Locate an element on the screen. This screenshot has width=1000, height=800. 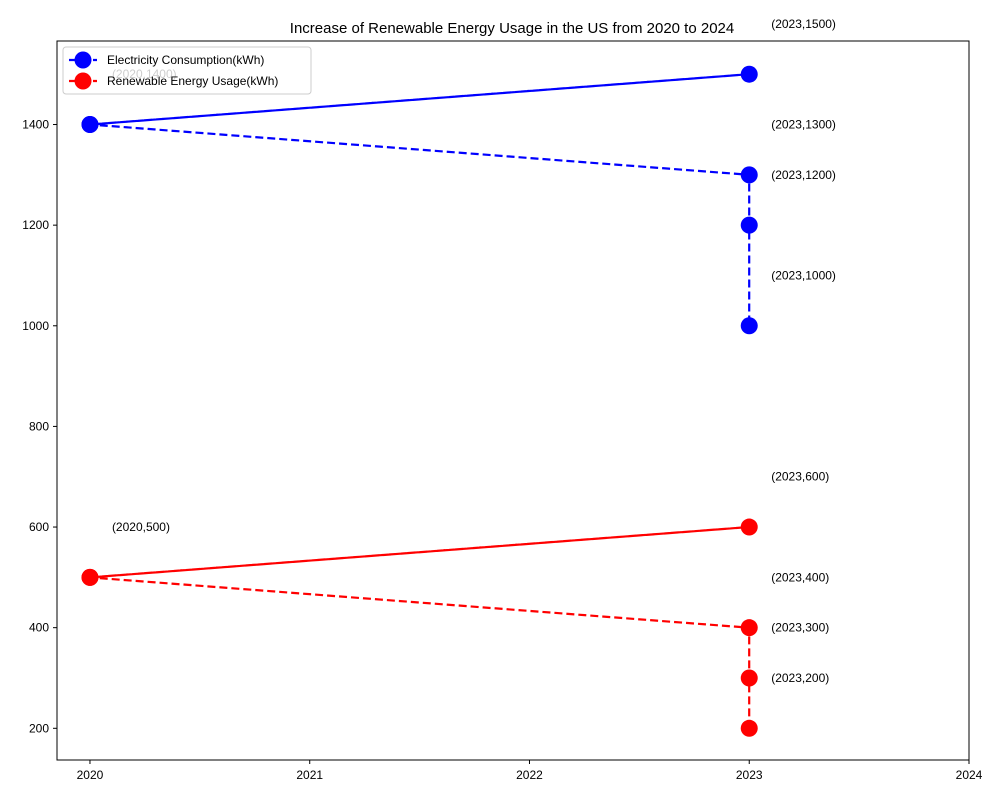
y-tick-label: 1200 is located at coordinates (35, 225).